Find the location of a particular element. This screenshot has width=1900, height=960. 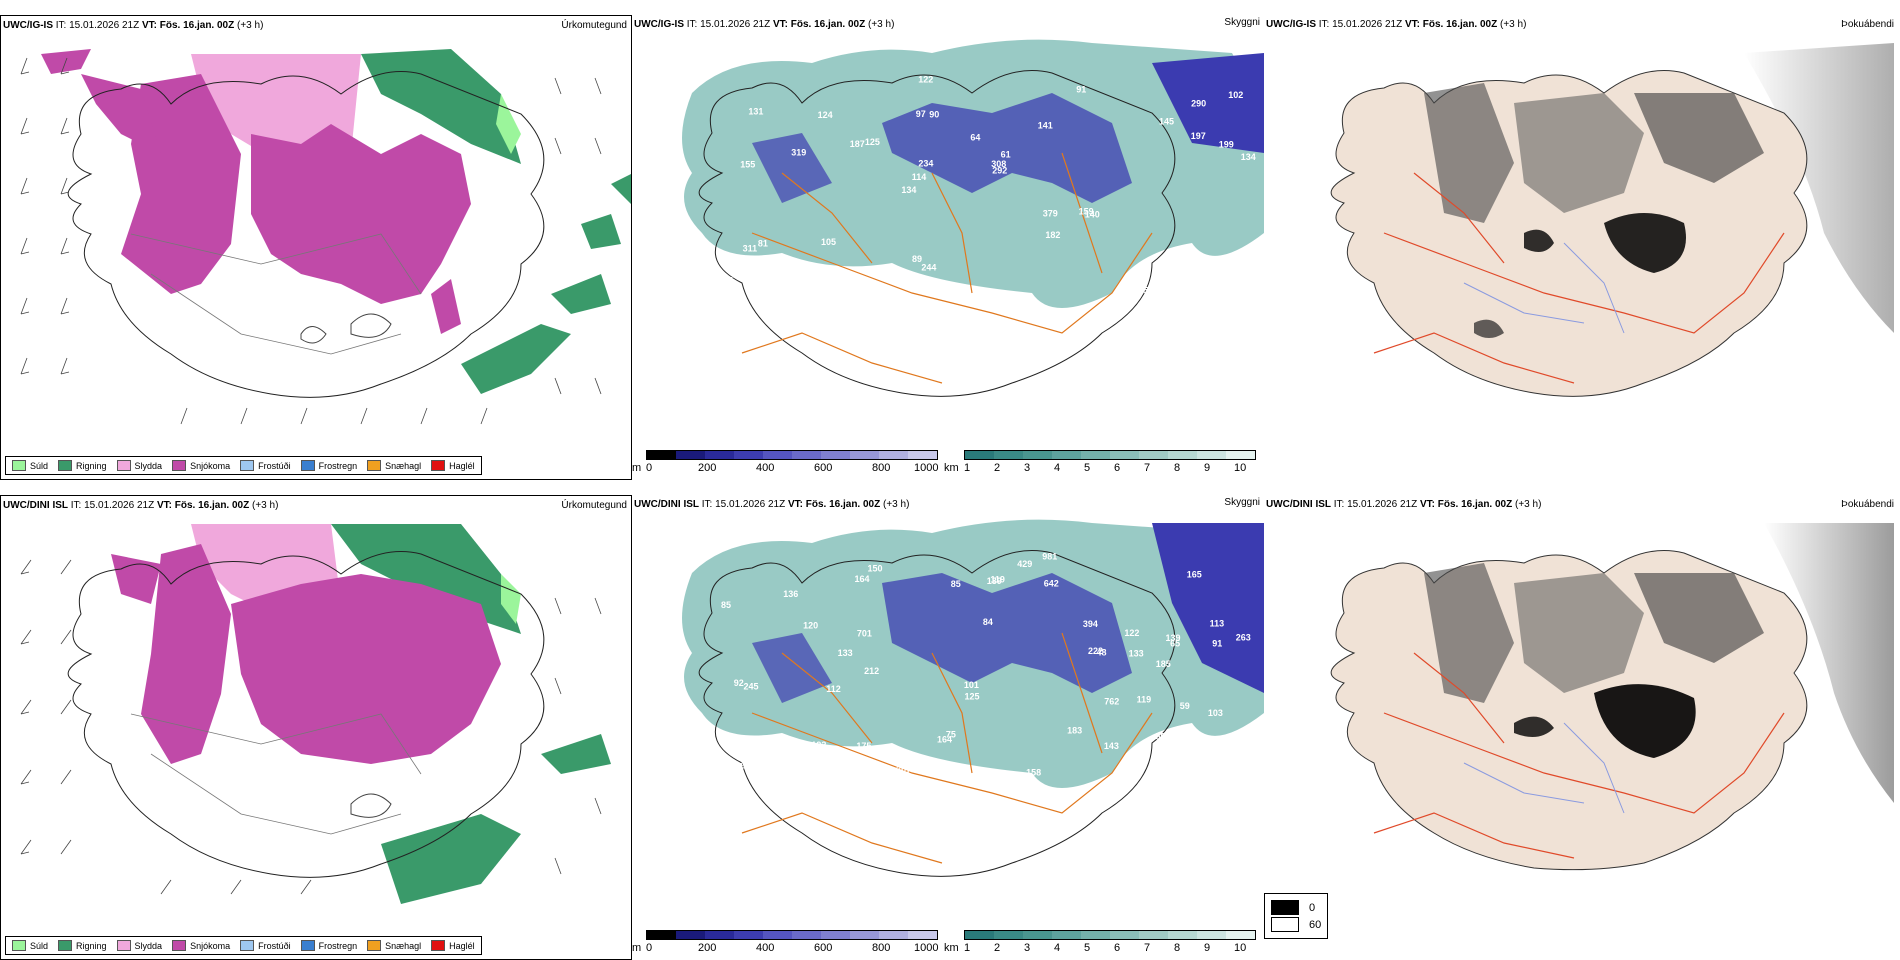

legend-item: Snjókoma is located at coordinates (201, 945).